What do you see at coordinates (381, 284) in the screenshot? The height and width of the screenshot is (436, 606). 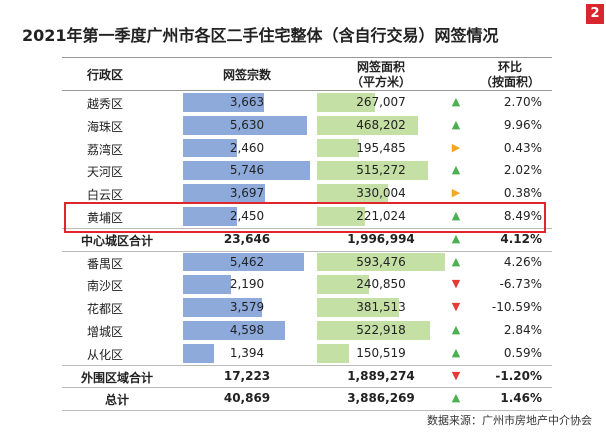 I see `area: 240,850` at bounding box center [381, 284].